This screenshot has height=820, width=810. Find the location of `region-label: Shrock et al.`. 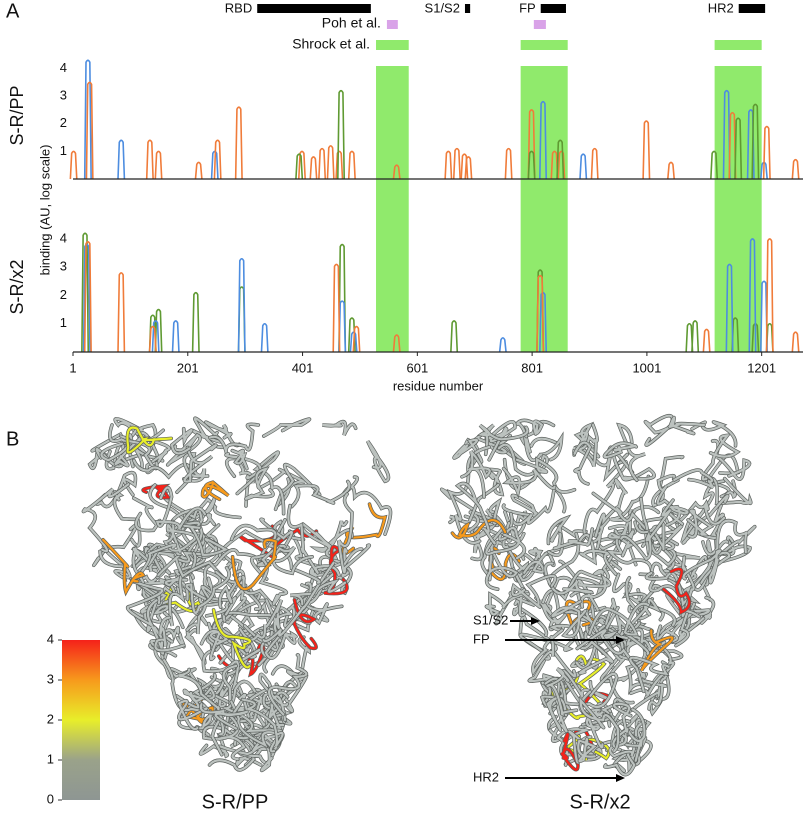

region-label: Shrock et al. is located at coordinates (331, 44).